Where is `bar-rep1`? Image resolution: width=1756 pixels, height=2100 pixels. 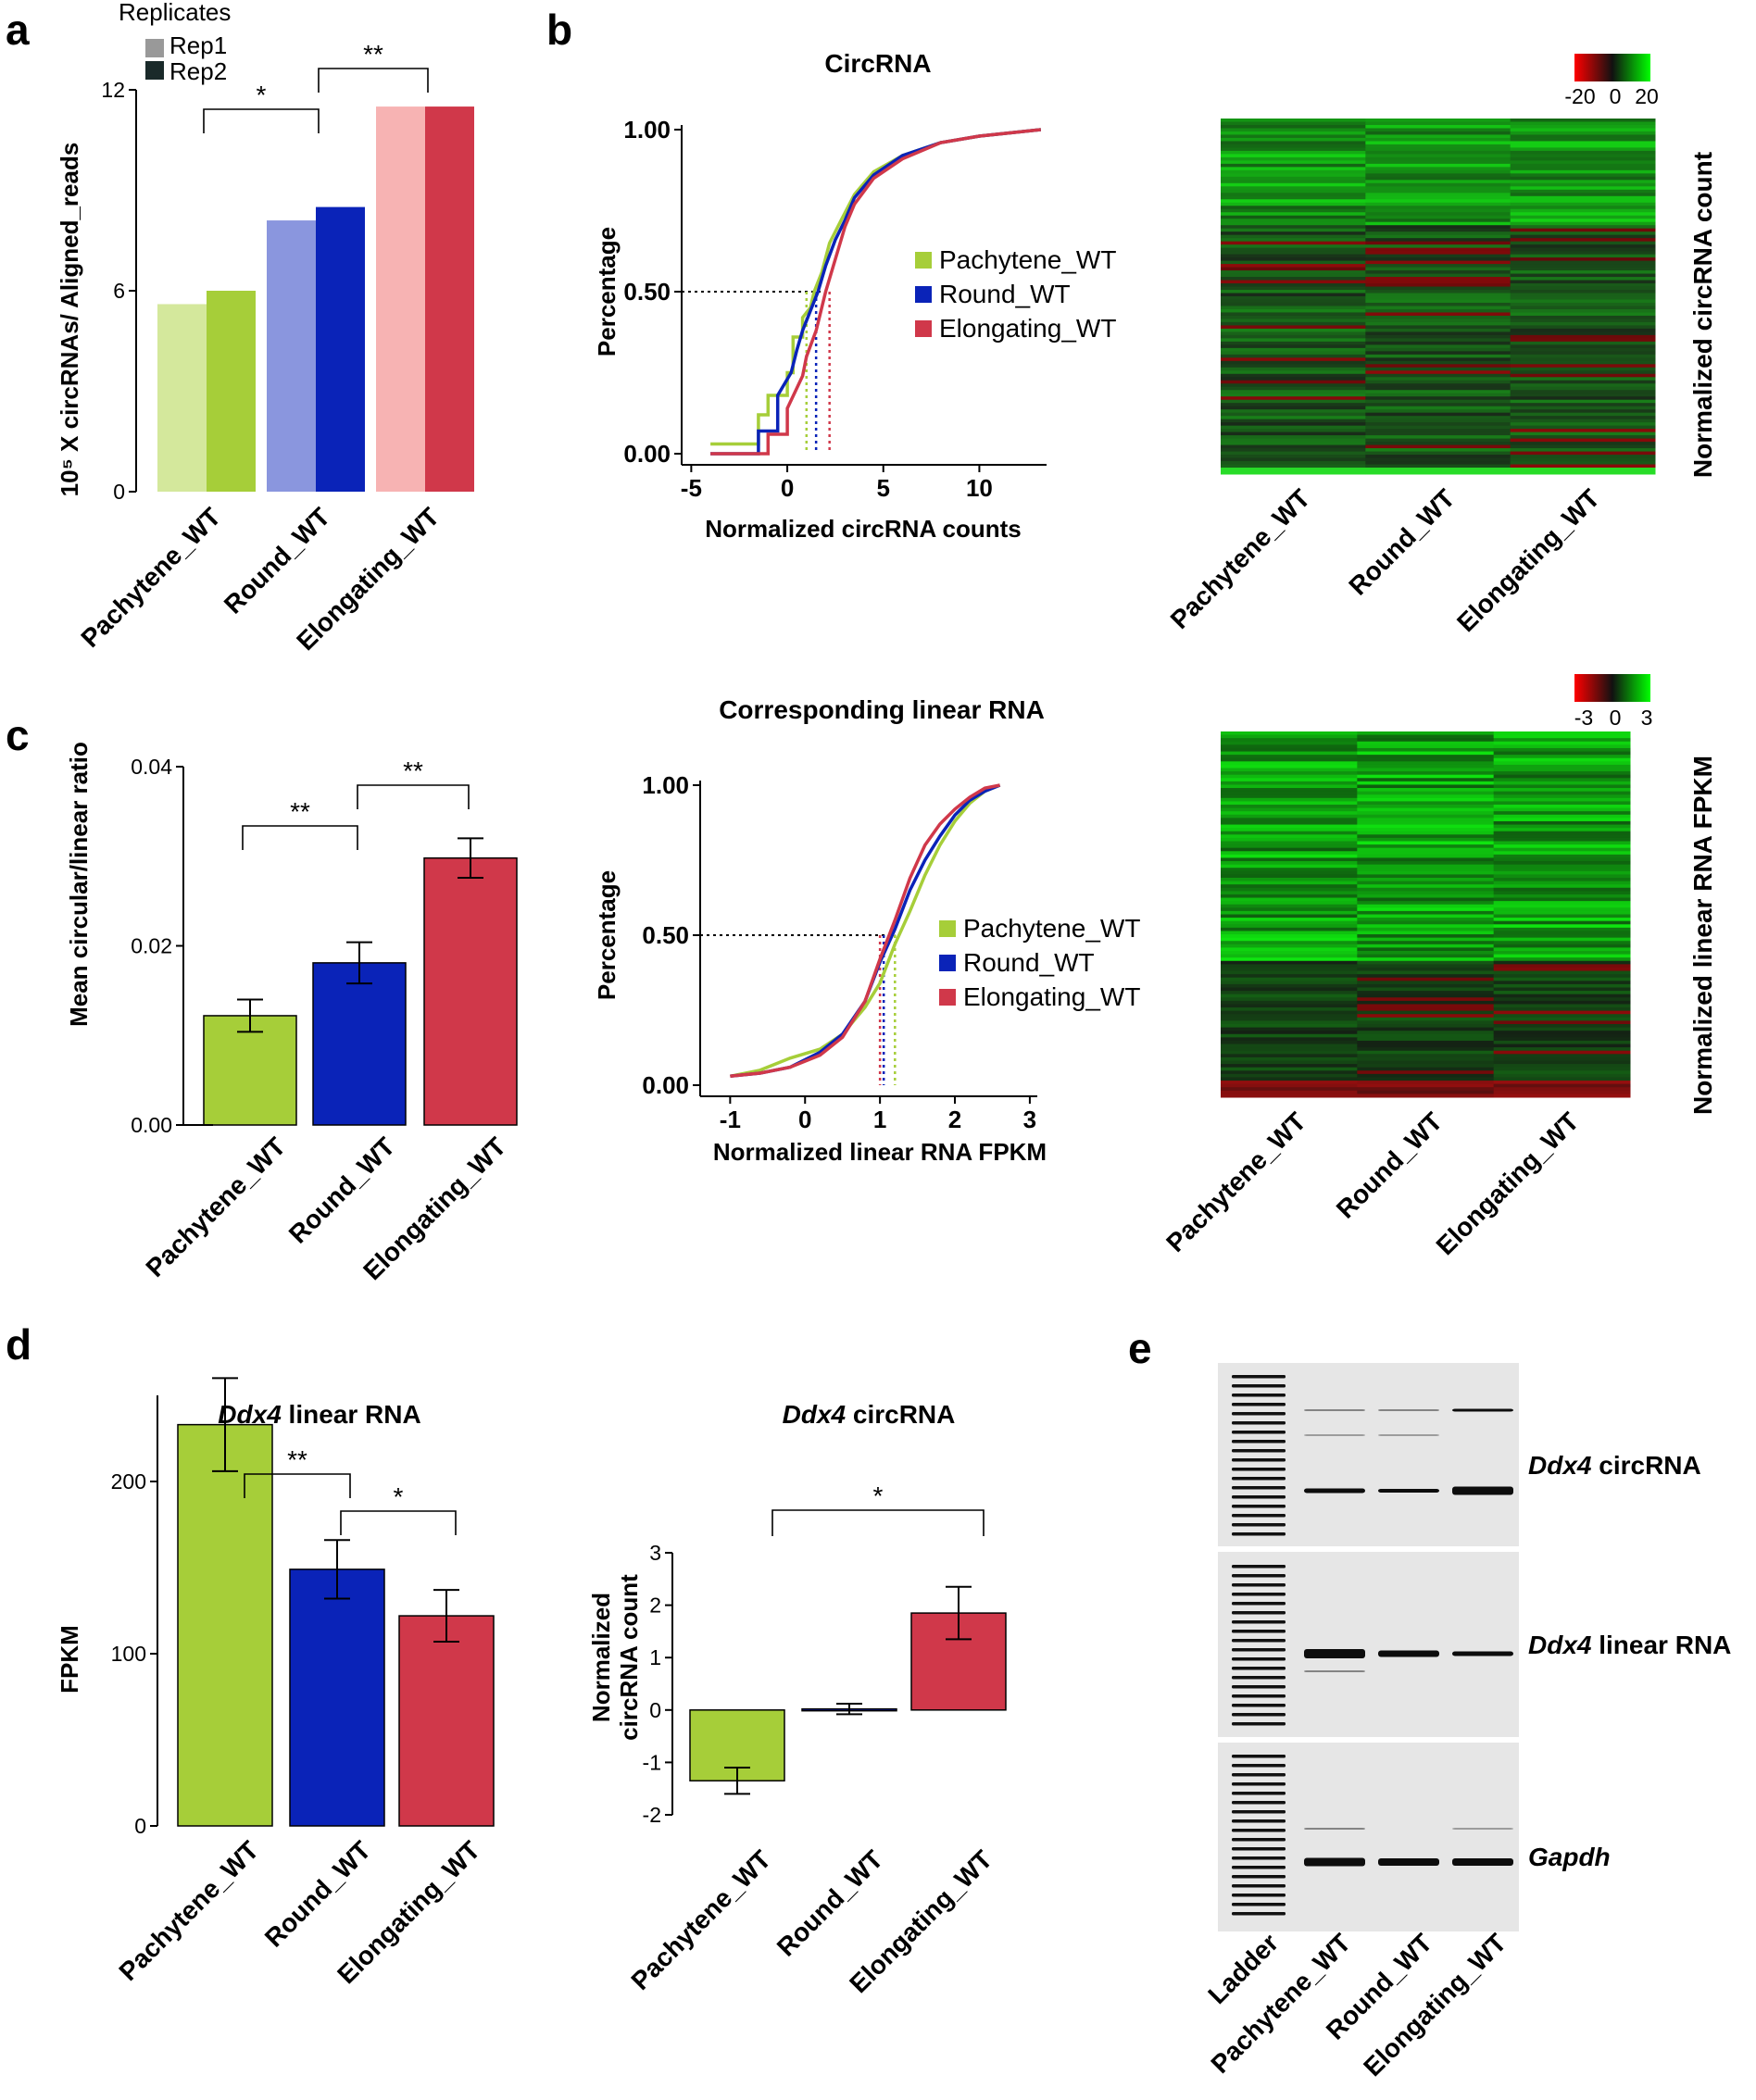 bar-rep1 is located at coordinates (291, 357).